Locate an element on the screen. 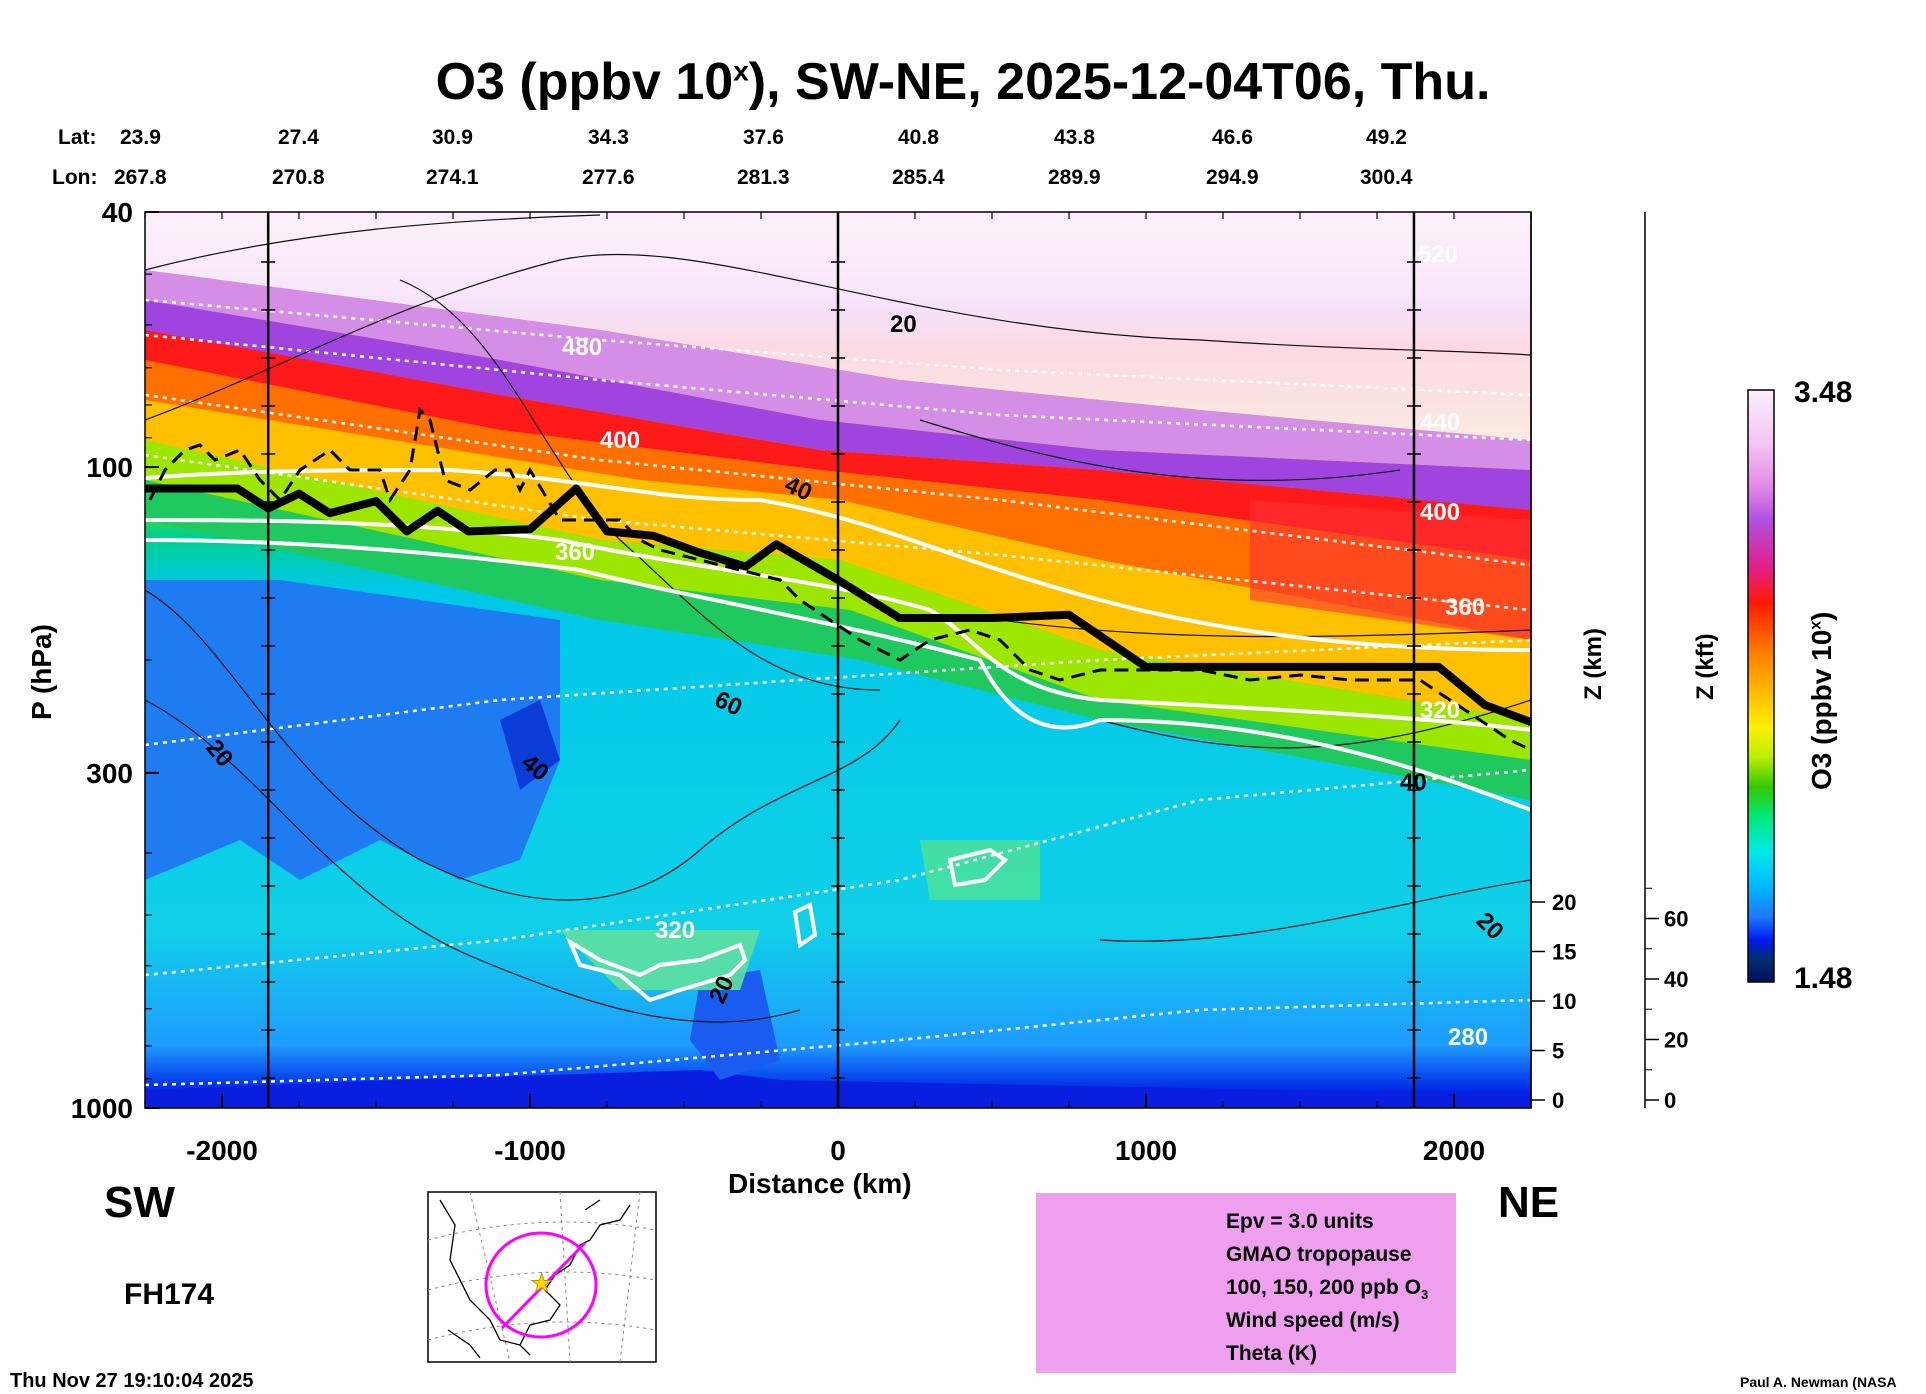 This screenshot has height=1394, width=1926. legend-wind: Wind speed (m/s) is located at coordinates (1313, 1320).